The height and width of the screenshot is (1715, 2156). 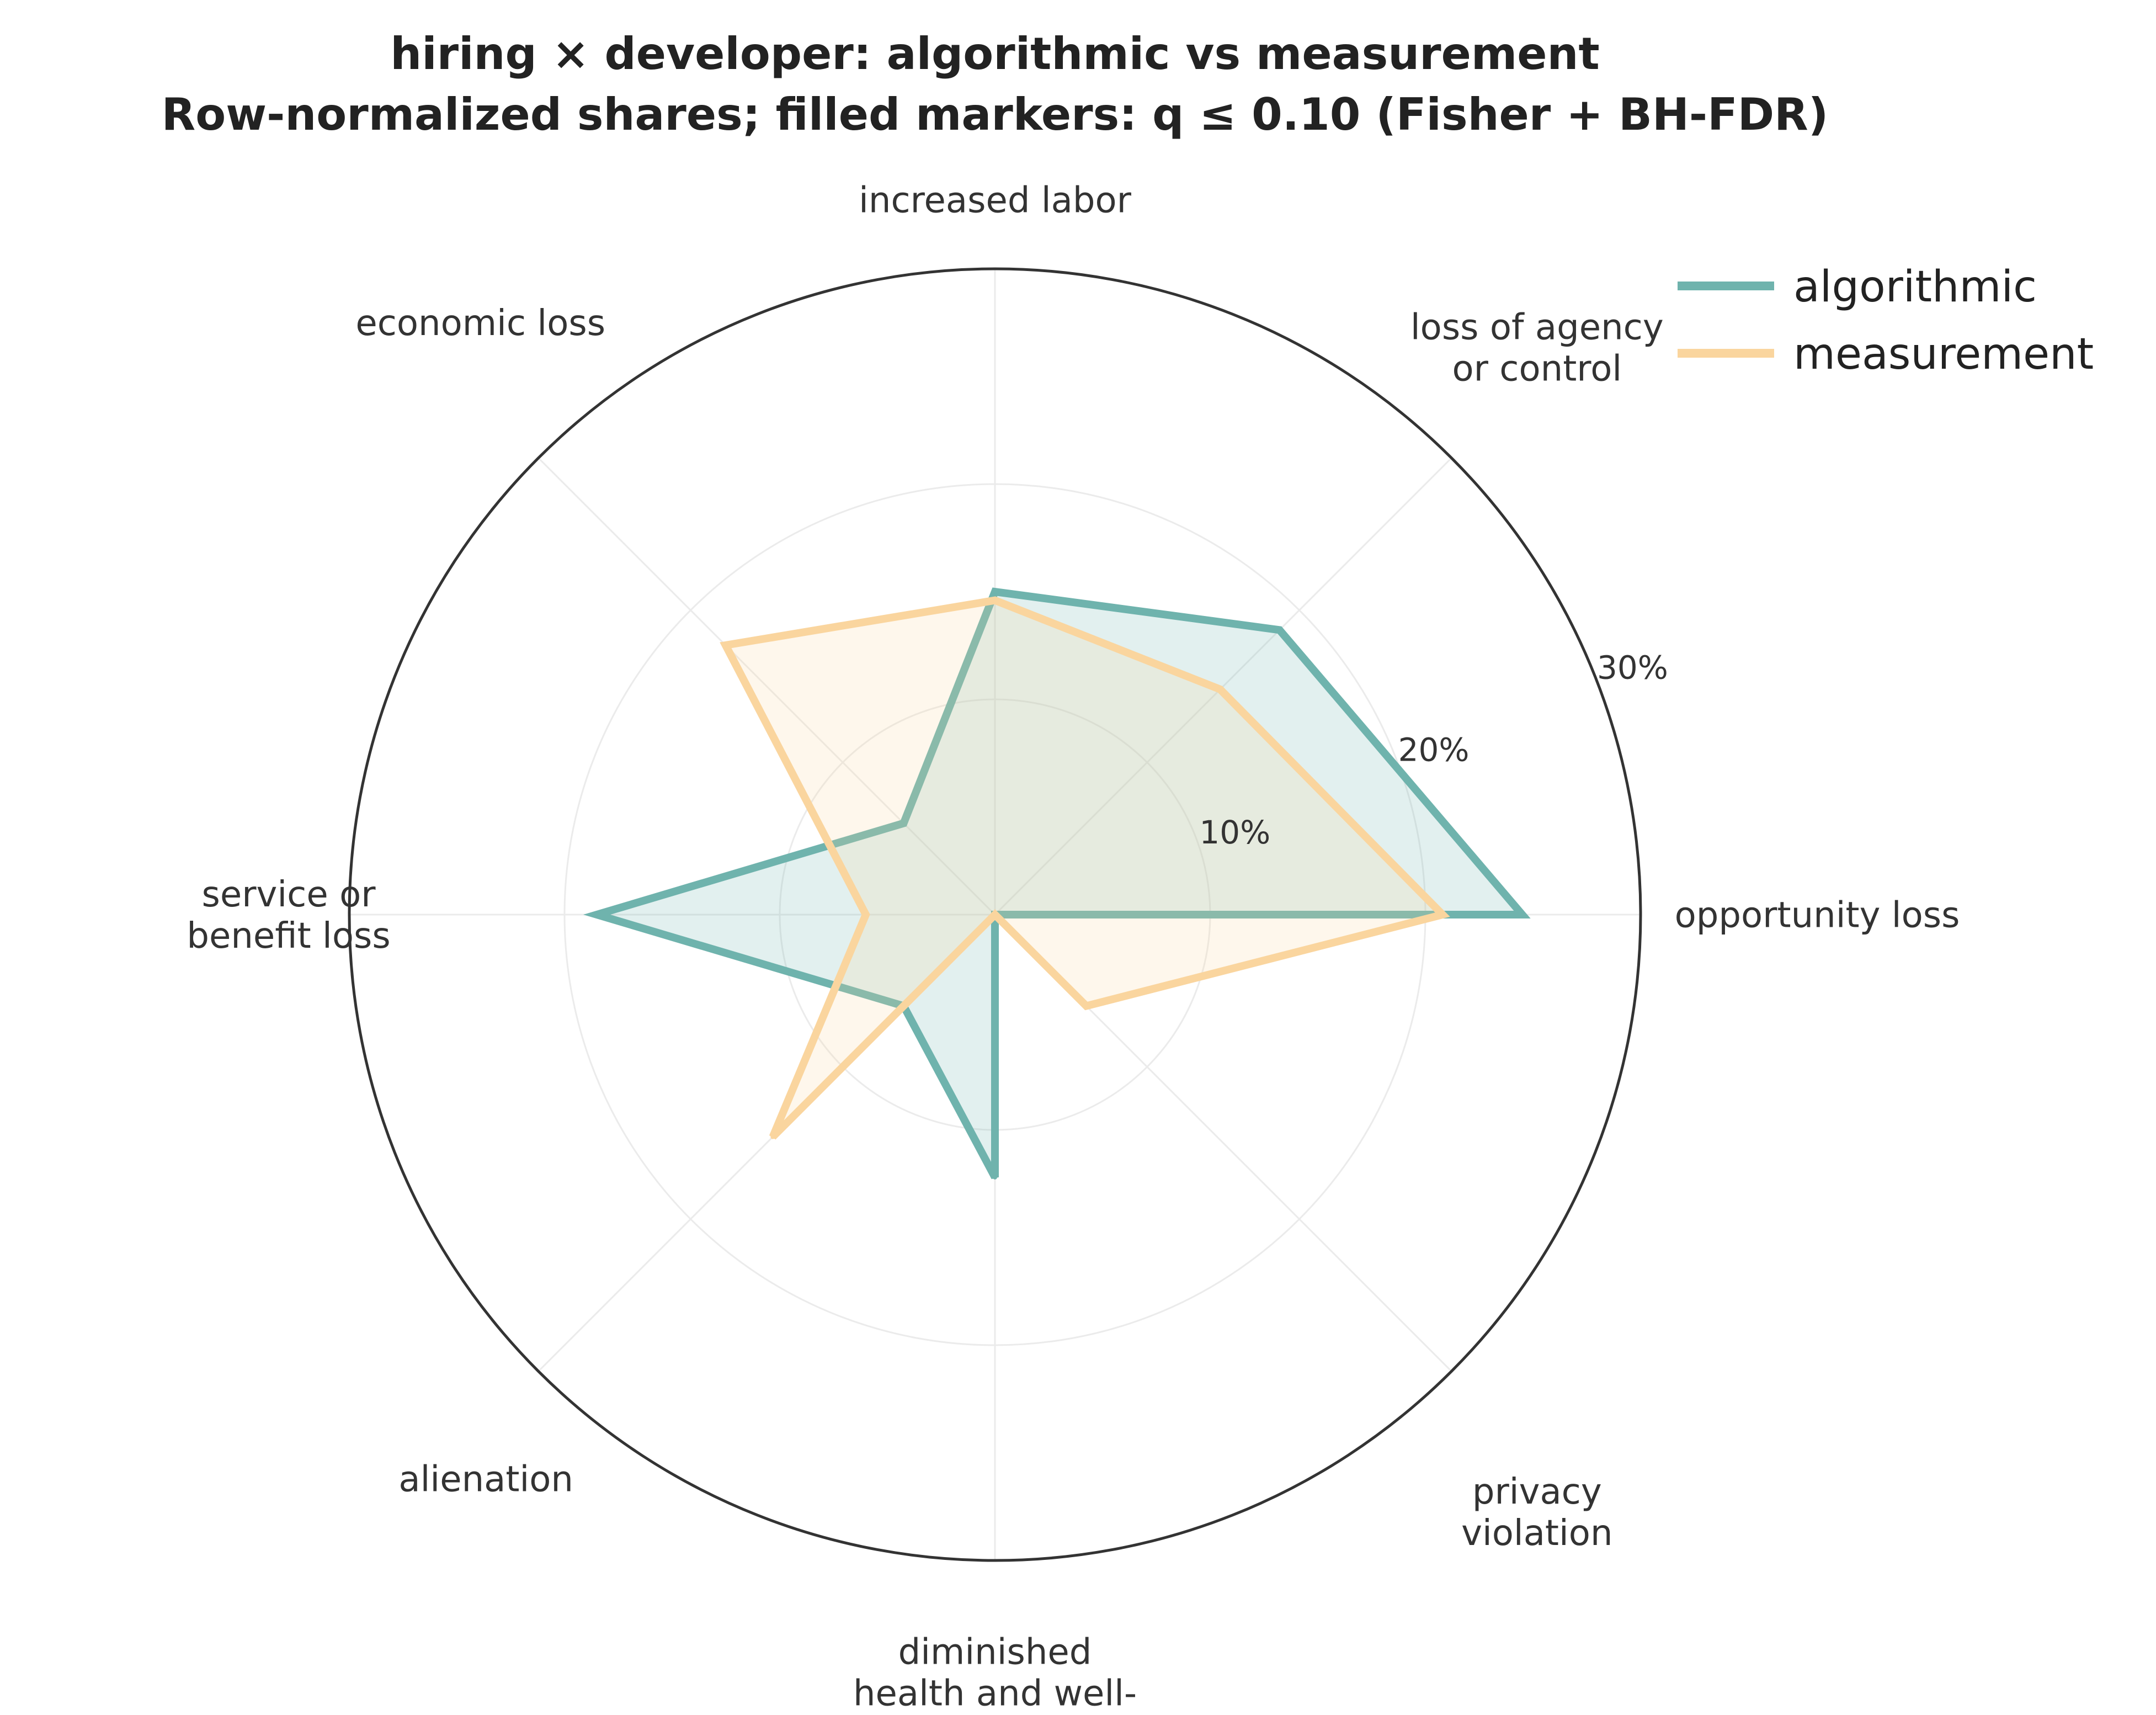 What do you see at coordinates (1943, 354) in the screenshot?
I see `legend-label-measurement: measurement` at bounding box center [1943, 354].